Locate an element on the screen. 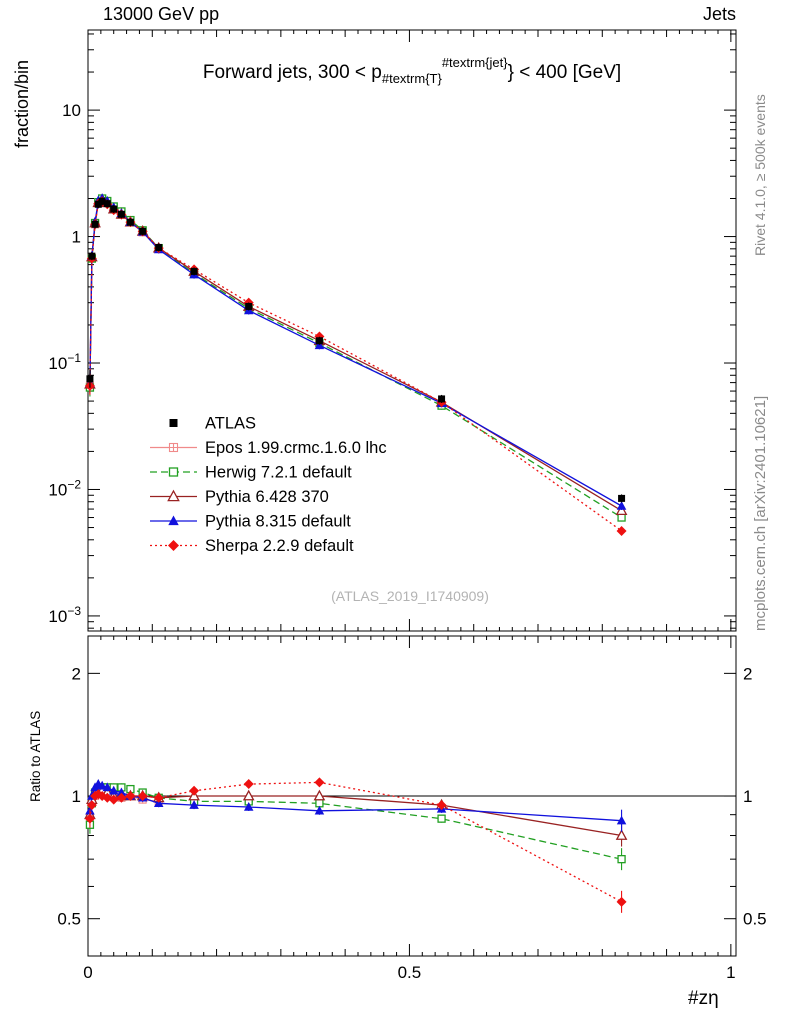 Image resolution: width=786 pixels, height=1024 pixels. beam-energy-label: 13000 GeV pp is located at coordinates (161, 14).